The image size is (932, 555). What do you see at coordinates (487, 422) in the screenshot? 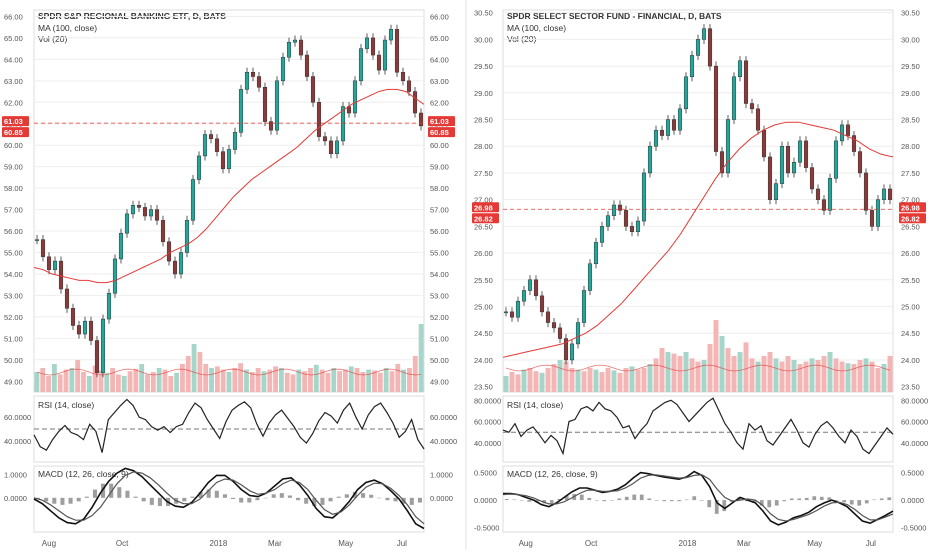
I see `rsi-tick-left: 60.0000` at bounding box center [487, 422].